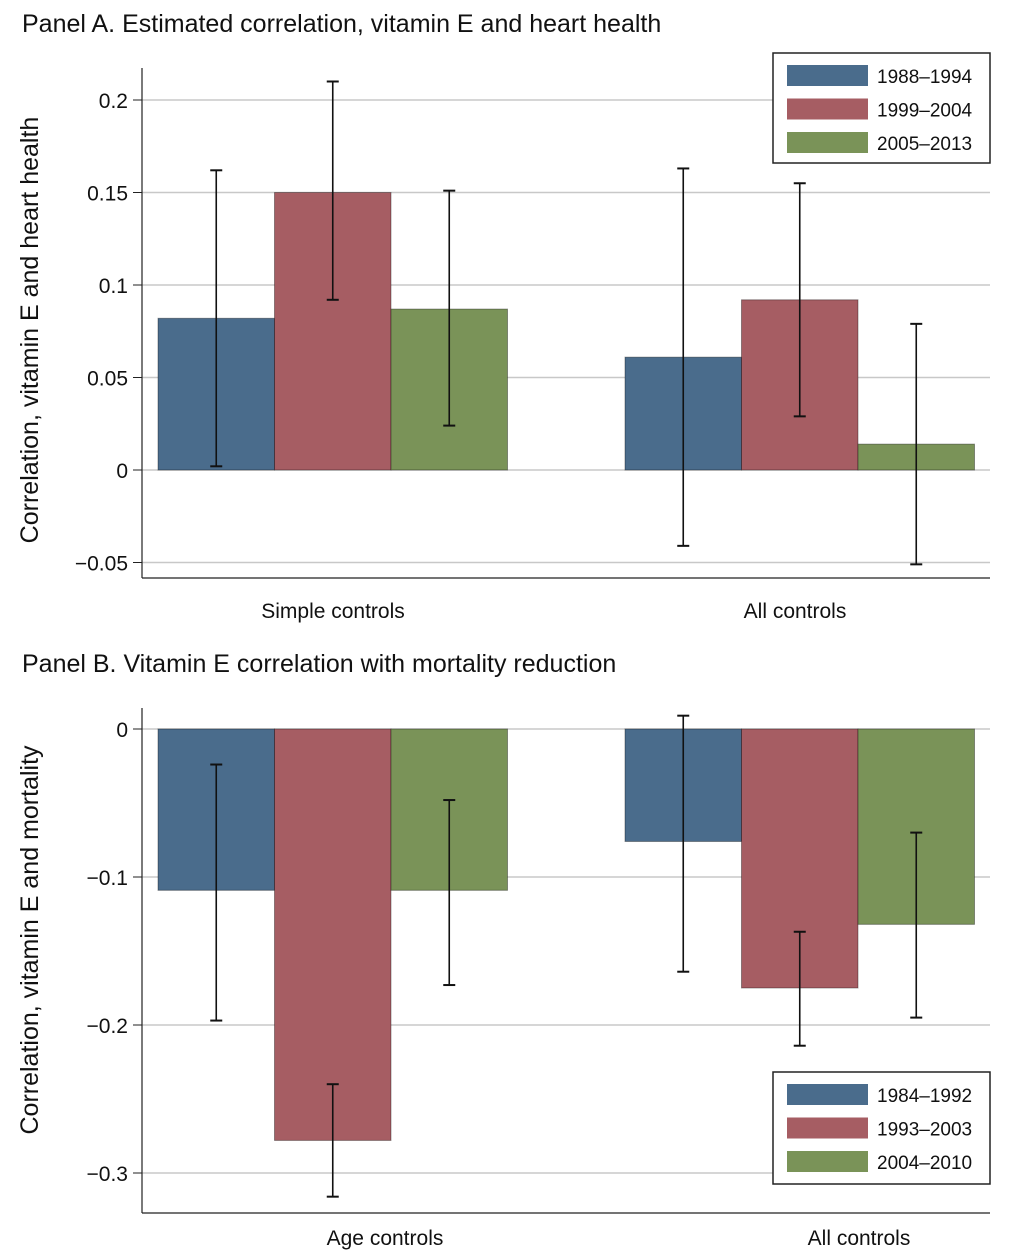 This screenshot has height=1253, width=1023. I want to click on bar, so click(333, 934).